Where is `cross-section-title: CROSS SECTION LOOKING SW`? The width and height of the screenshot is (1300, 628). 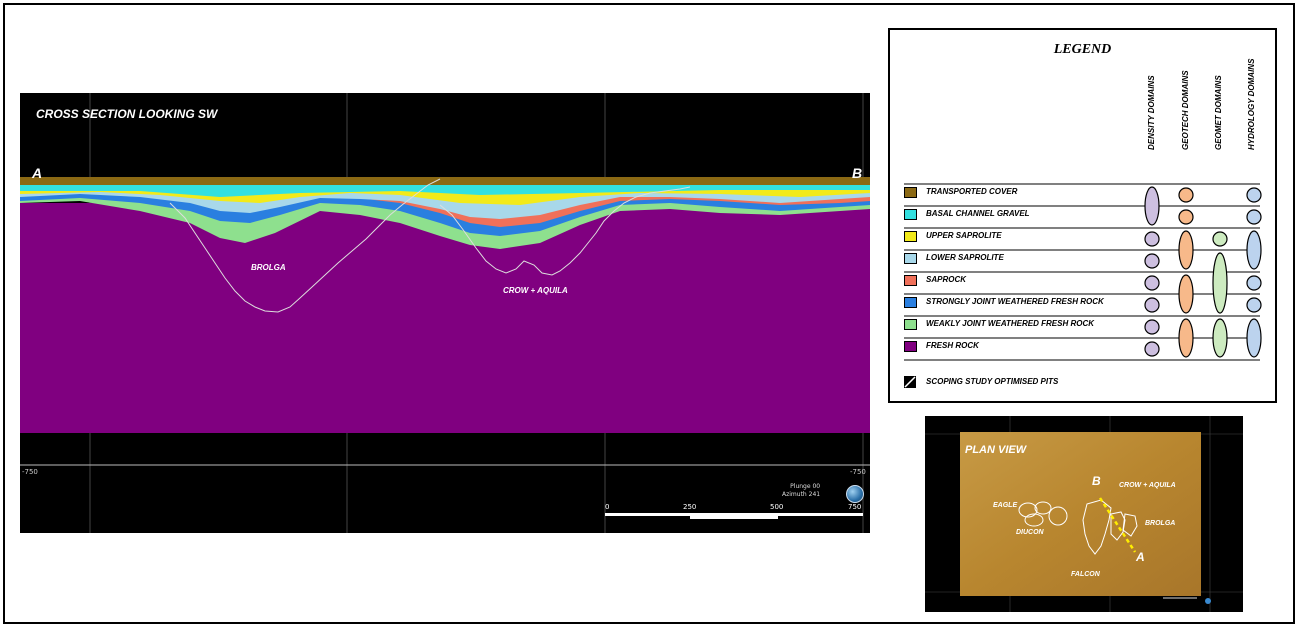
cross-section-title: CROSS SECTION LOOKING SW is located at coordinates (127, 114).